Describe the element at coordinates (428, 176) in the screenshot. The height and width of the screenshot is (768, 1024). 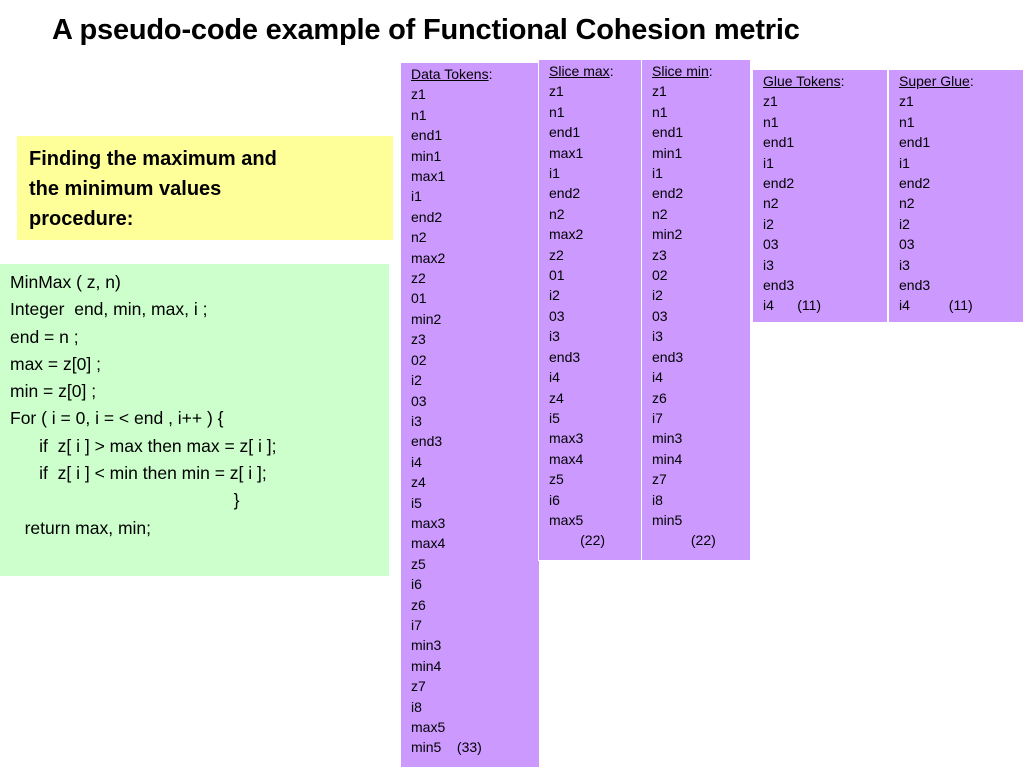
I see `token-item: max1` at that location.